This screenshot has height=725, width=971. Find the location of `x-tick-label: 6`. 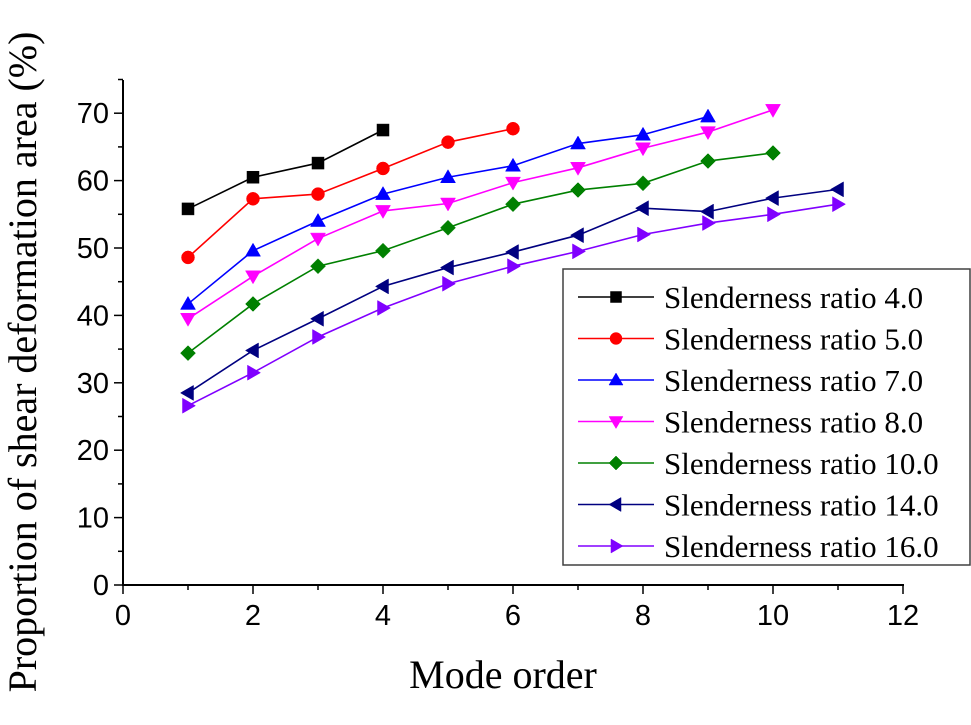

x-tick-label: 6 is located at coordinates (513, 616).